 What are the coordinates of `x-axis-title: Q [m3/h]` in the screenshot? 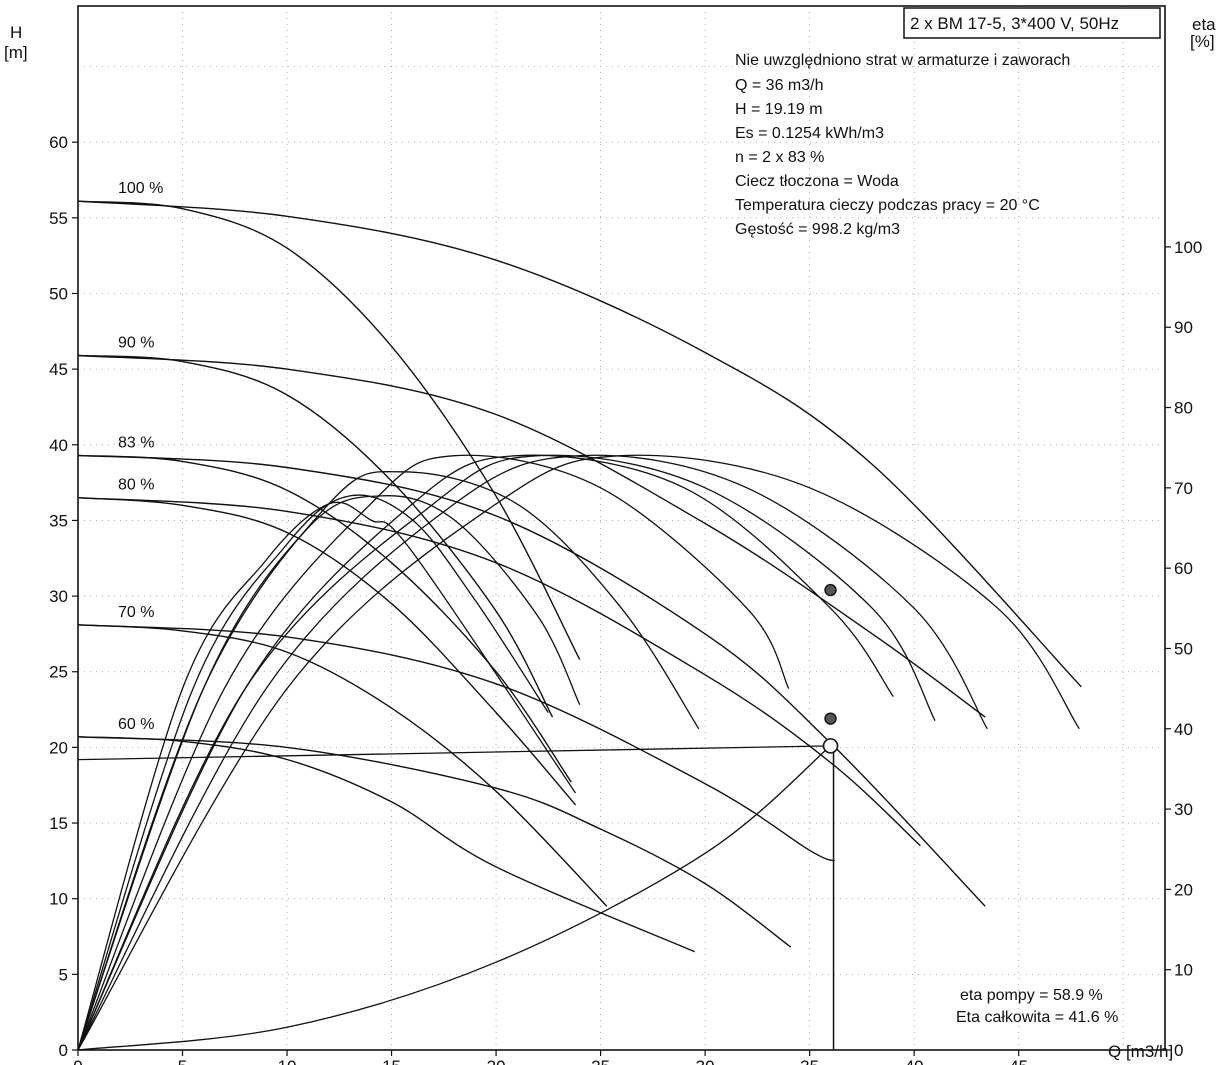 It's located at (1140, 1051).